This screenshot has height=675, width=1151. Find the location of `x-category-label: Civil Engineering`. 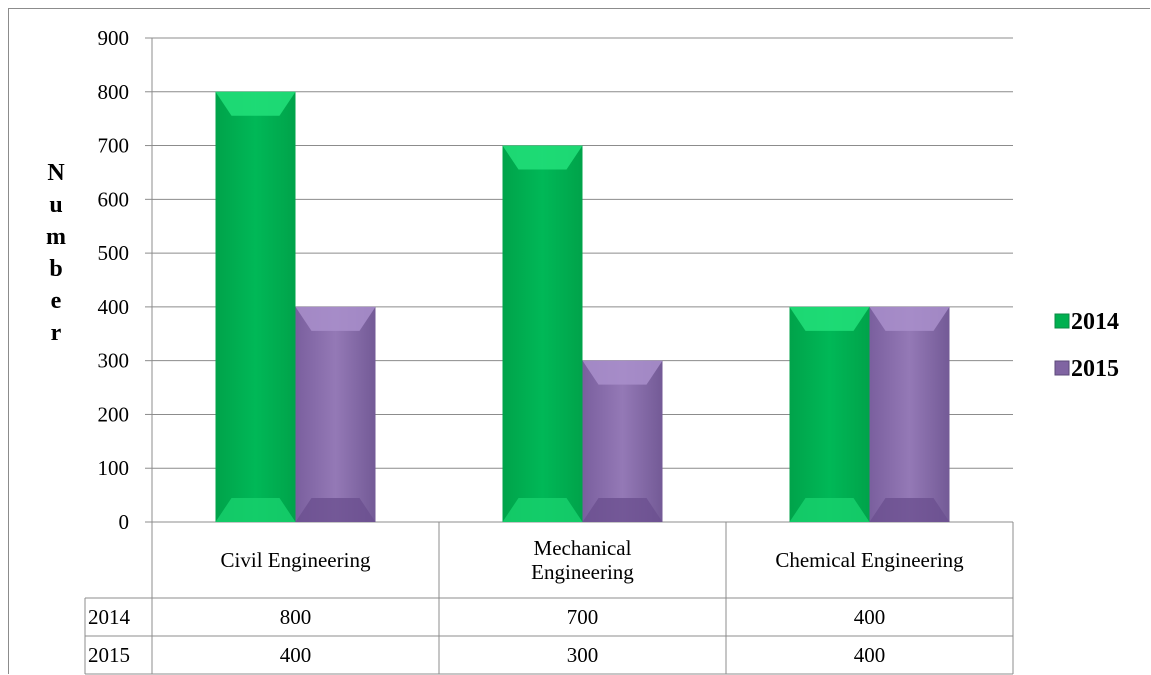

x-category-label: Civil Engineering is located at coordinates (296, 560).